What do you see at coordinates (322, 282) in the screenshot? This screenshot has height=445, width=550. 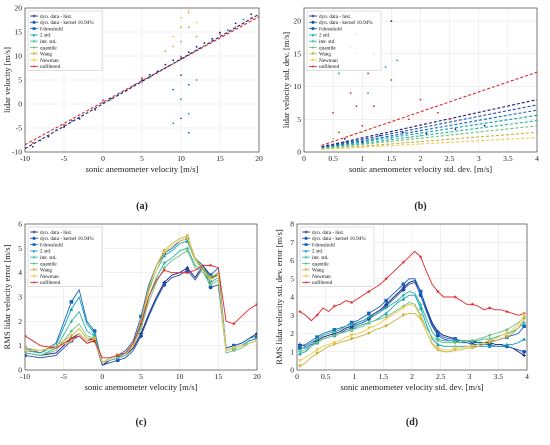 I see `legend-entry: unfiltered` at bounding box center [322, 282].